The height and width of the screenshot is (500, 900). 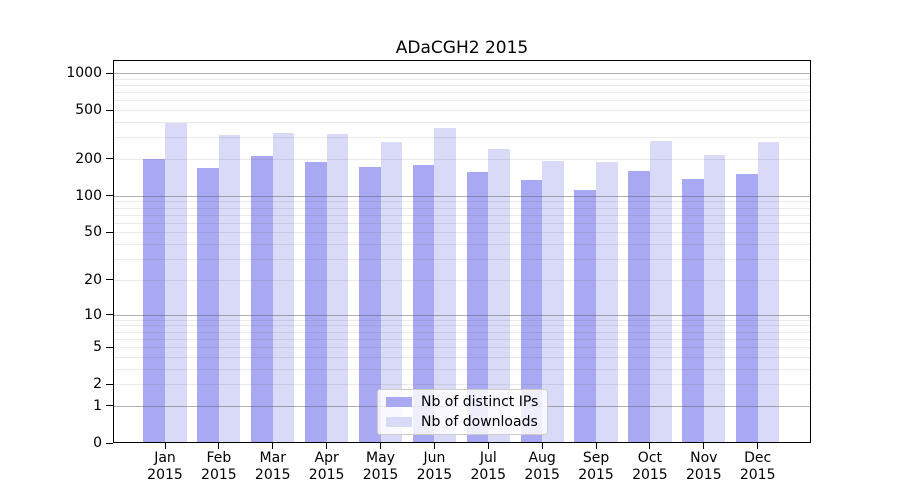 What do you see at coordinates (480, 402) in the screenshot?
I see `legend-label-distinct-ips: Nb of distinct IPs` at bounding box center [480, 402].